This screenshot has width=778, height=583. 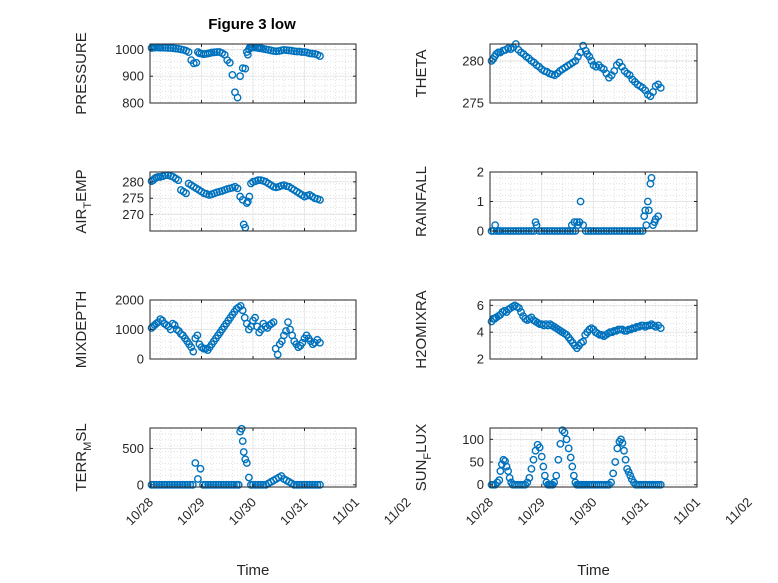 I want to click on y-tick-label: 6, so click(x=480, y=305).